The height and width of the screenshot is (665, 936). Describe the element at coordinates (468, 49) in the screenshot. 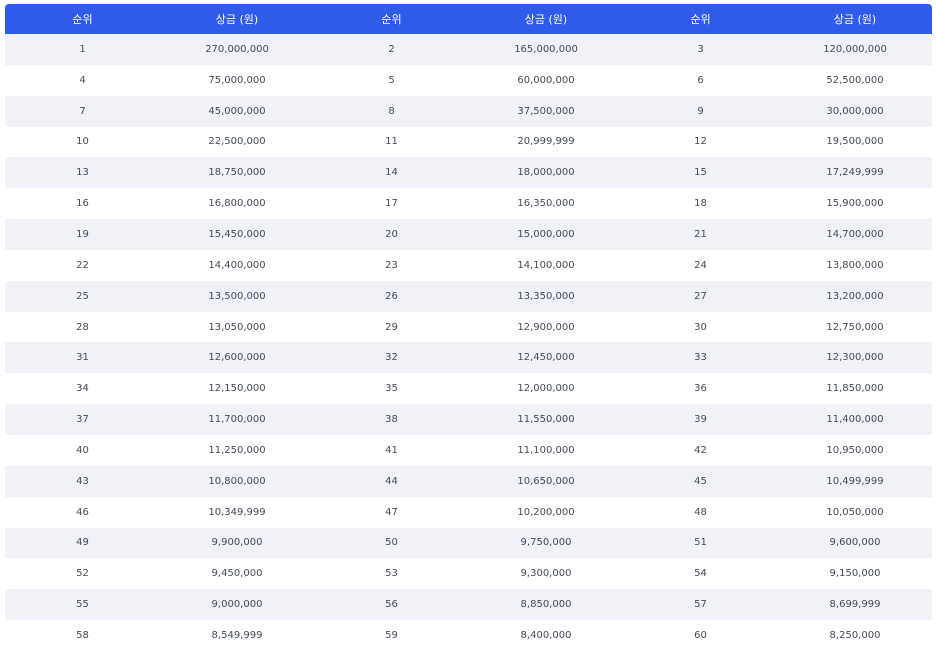

I see `table-row: 1 270,000,000 2 165,000,000 3 120,000,000` at that location.